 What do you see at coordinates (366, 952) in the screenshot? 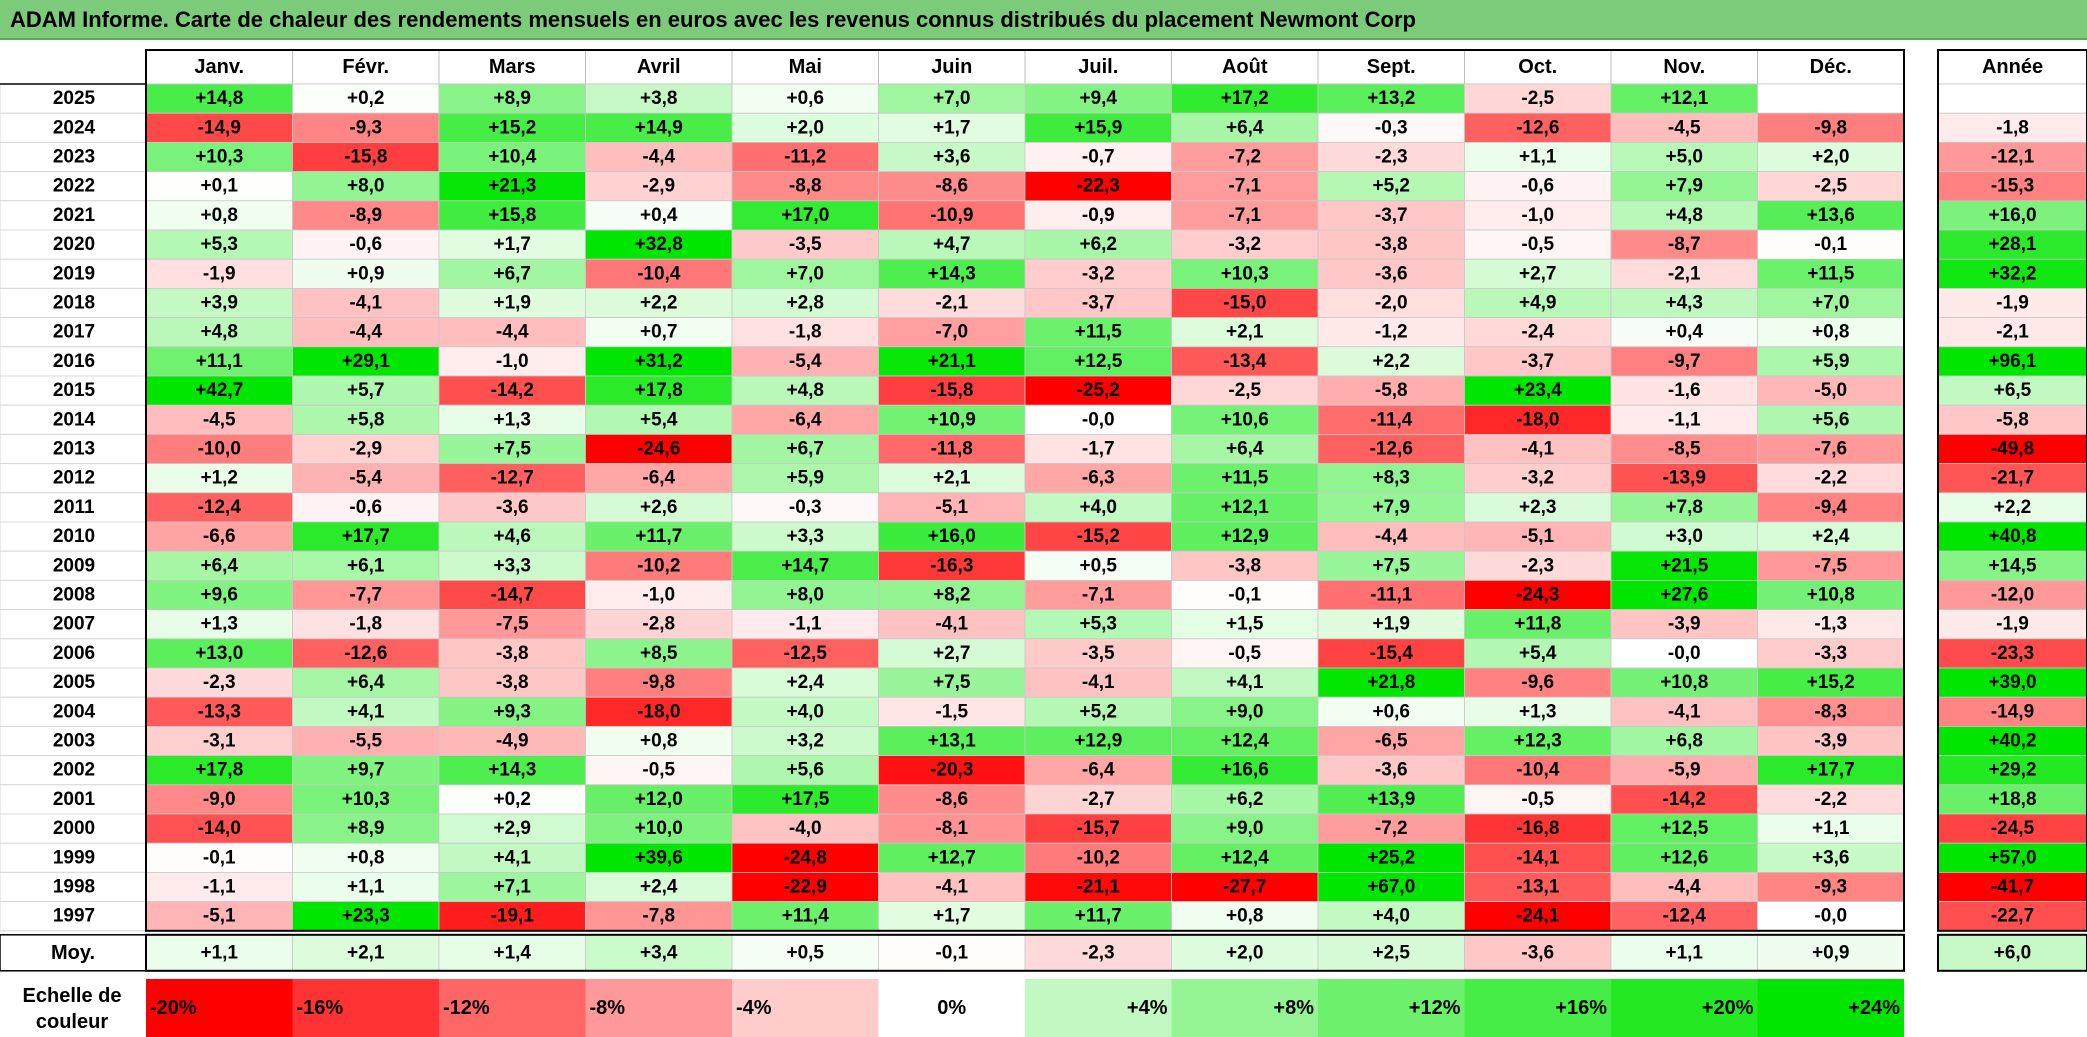
I see `average-cell-value: +2,1` at bounding box center [366, 952].